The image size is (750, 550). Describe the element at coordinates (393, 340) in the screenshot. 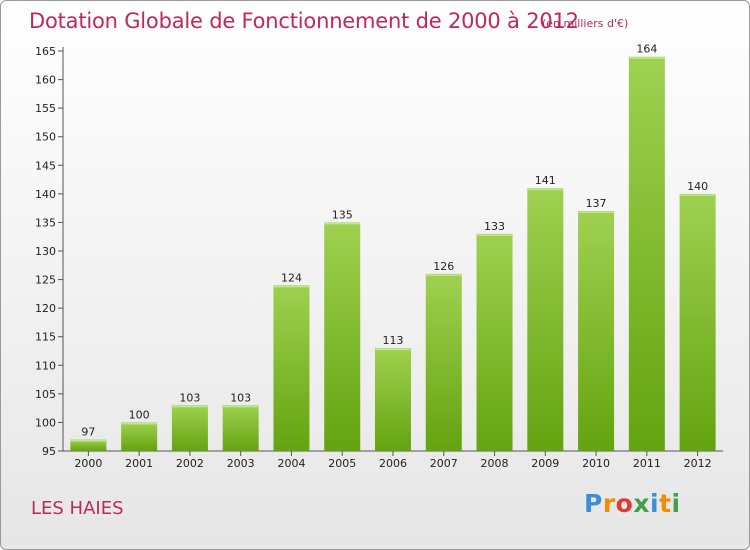

I see `bar-value-label: 113` at that location.